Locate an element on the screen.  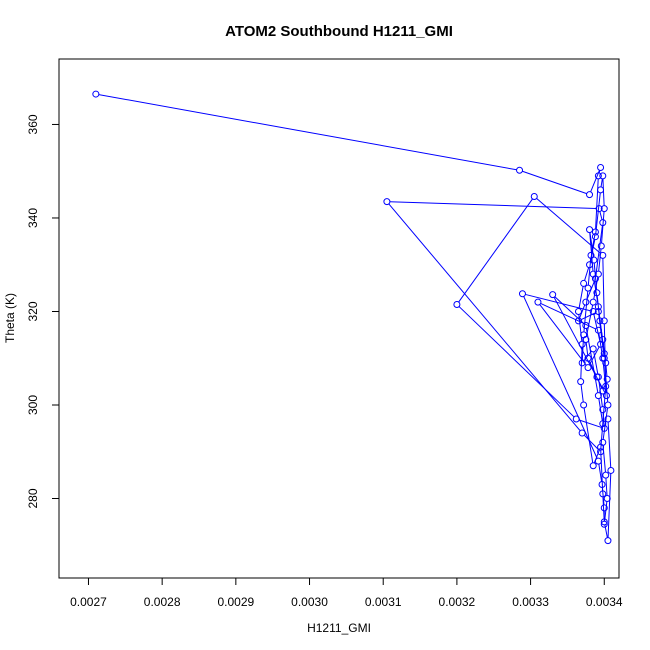
y-tick-label: 320 is located at coordinates (33, 311).